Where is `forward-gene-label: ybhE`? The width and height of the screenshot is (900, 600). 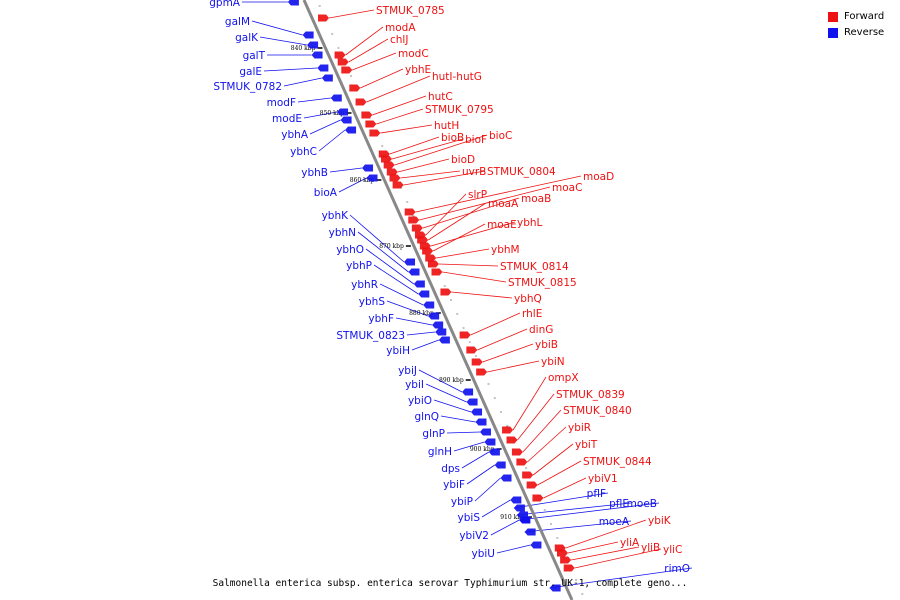
forward-gene-label: ybhE is located at coordinates (418, 70).